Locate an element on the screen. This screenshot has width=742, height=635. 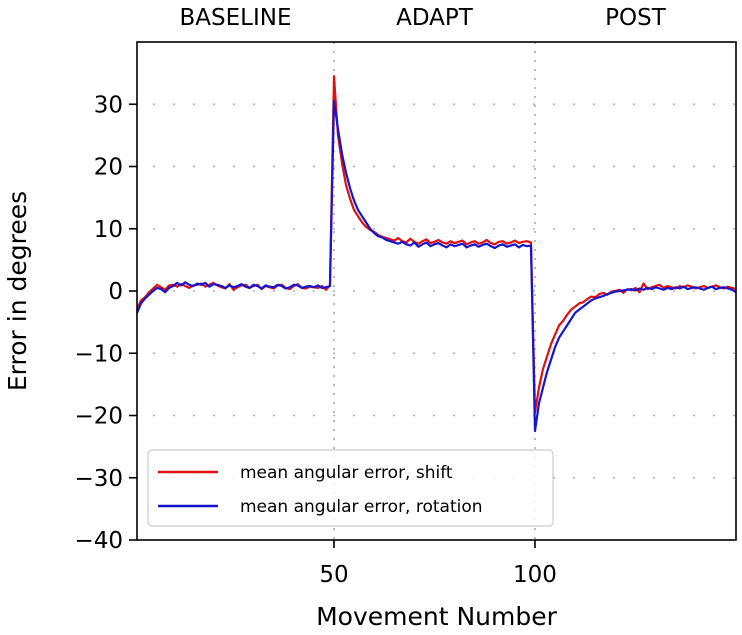
legend-label-rotation: mean angular error, rotation is located at coordinates (361, 507).